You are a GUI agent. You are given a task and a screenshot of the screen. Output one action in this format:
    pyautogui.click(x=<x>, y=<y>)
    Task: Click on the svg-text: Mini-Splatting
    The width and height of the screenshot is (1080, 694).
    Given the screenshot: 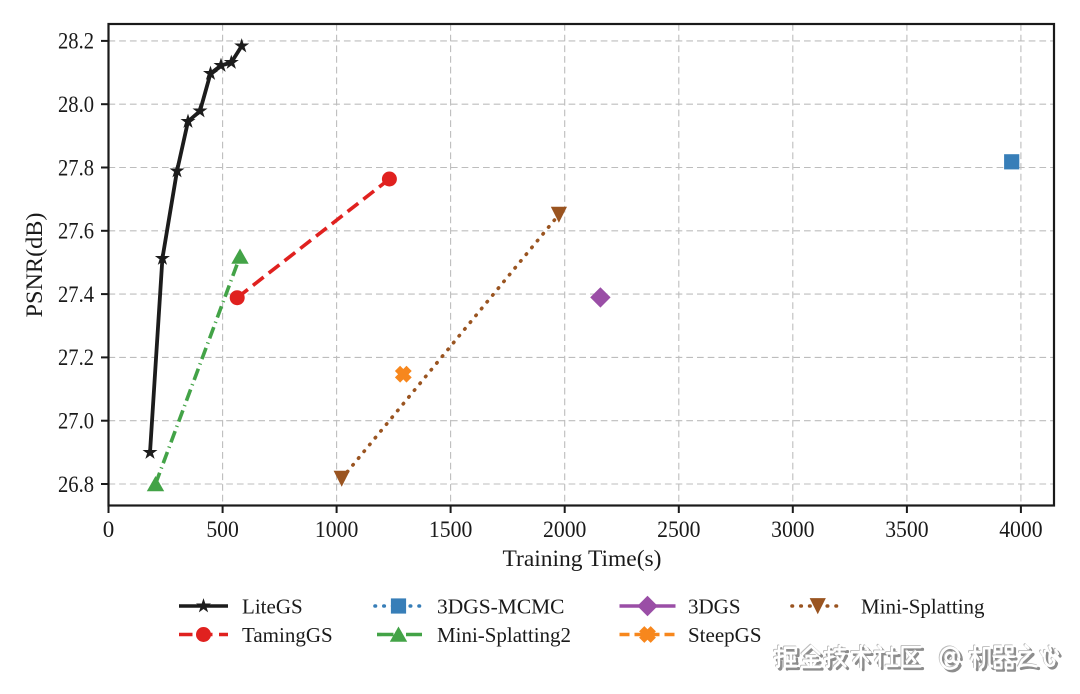 What is the action you would take?
    pyautogui.click(x=923, y=606)
    